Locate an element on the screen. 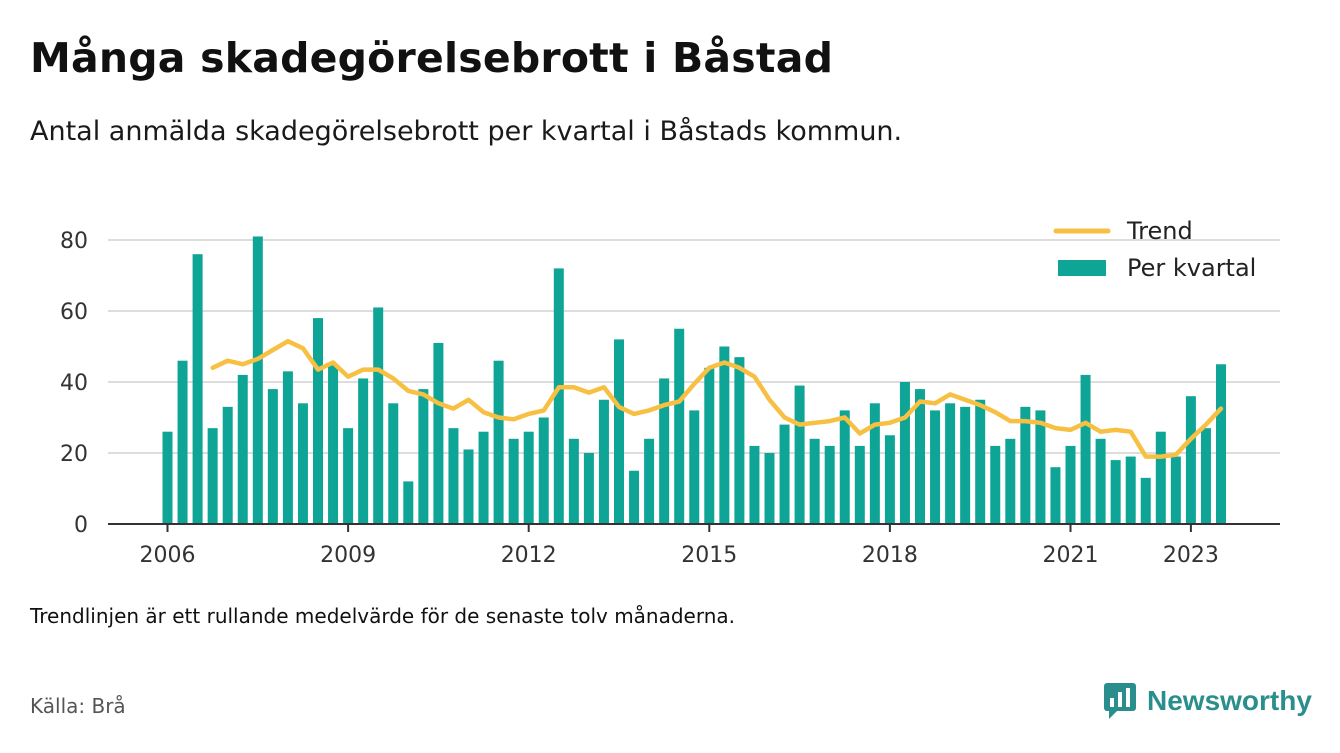  chart-title: Många skadegörelsebrott i Båstad is located at coordinates (432, 58).